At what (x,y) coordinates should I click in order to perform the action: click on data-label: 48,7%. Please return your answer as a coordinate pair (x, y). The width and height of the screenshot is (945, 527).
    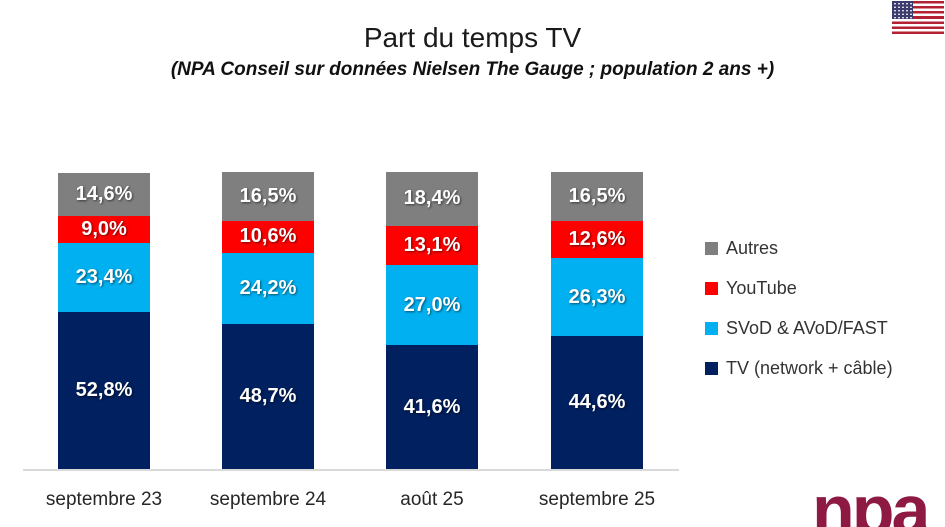
    Looking at the image, I should click on (268, 396).